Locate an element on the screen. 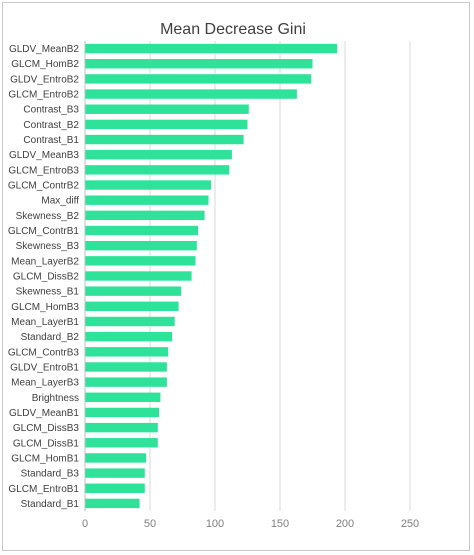 The width and height of the screenshot is (474, 555). category-label: GLCM_DissB2 is located at coordinates (46, 277).